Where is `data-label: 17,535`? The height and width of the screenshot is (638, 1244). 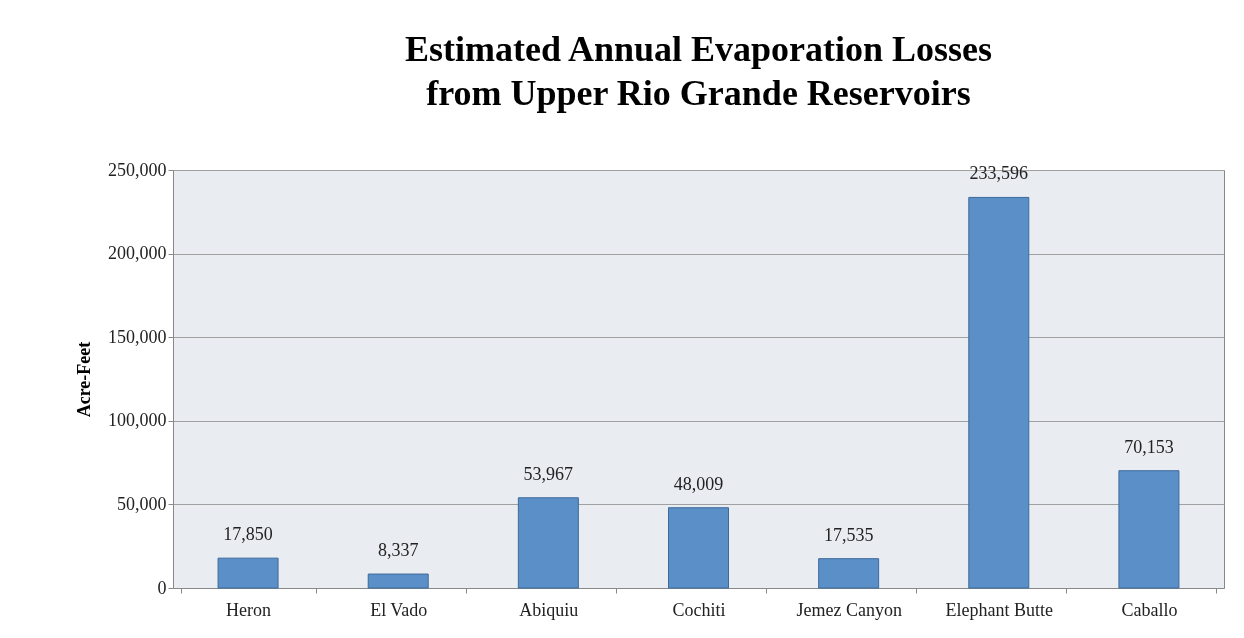 data-label: 17,535 is located at coordinates (848, 534).